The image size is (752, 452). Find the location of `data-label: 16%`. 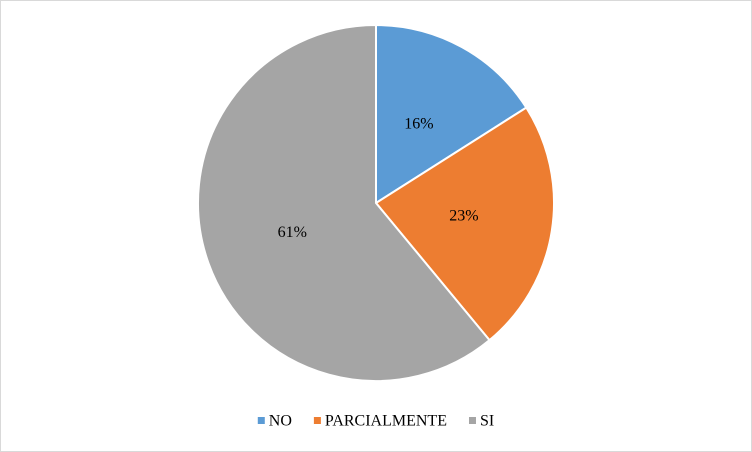

data-label: 16% is located at coordinates (418, 124).